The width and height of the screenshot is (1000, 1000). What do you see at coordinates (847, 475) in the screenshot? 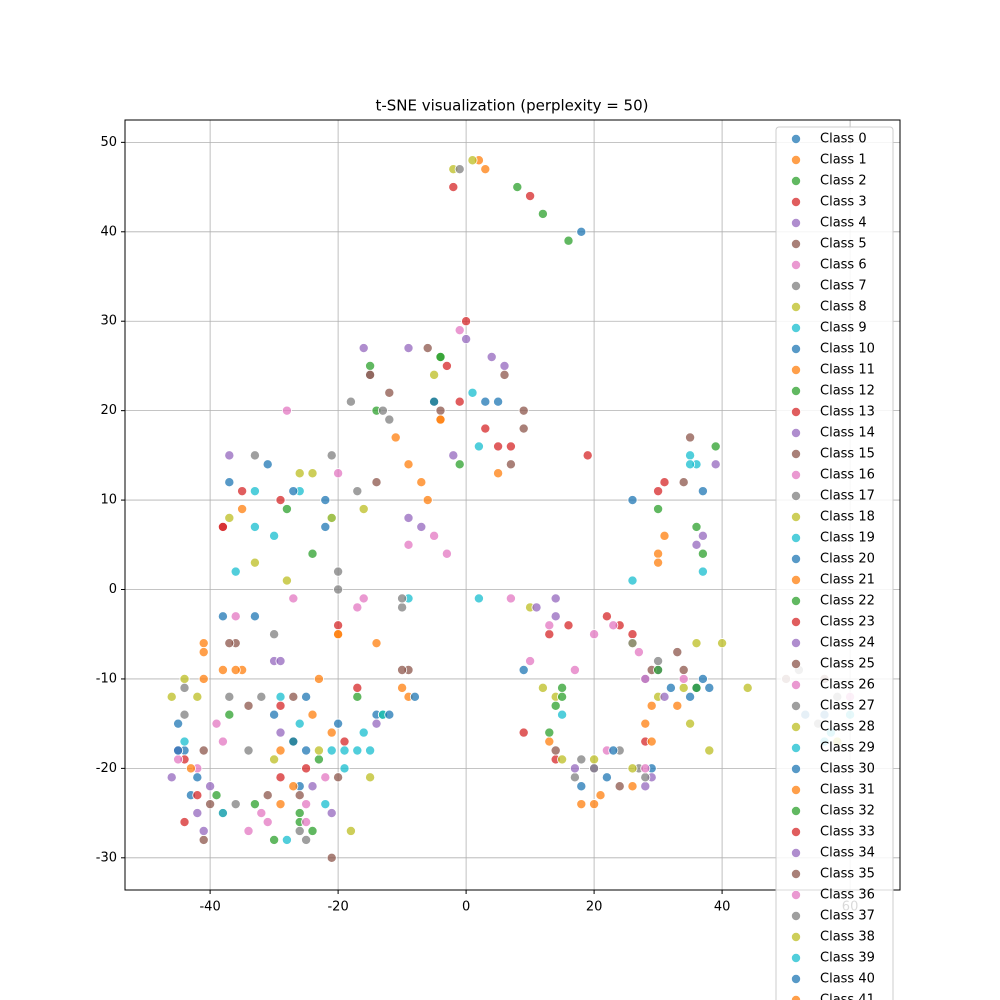
I see `legend-label: Class 16` at bounding box center [847, 475].